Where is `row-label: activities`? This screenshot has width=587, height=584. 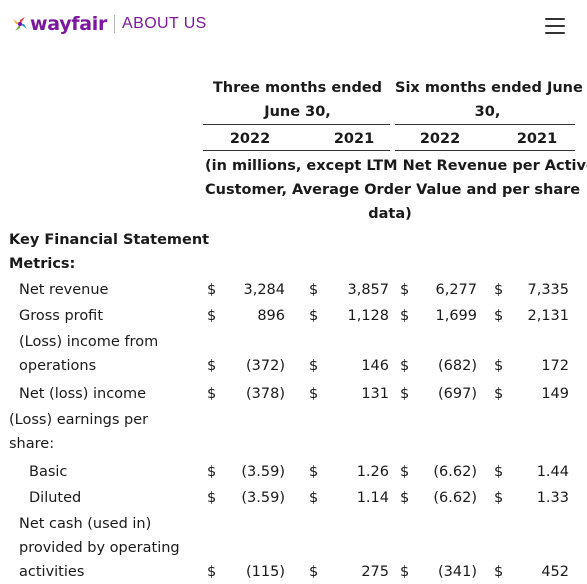 row-label: activities is located at coordinates (52, 572).